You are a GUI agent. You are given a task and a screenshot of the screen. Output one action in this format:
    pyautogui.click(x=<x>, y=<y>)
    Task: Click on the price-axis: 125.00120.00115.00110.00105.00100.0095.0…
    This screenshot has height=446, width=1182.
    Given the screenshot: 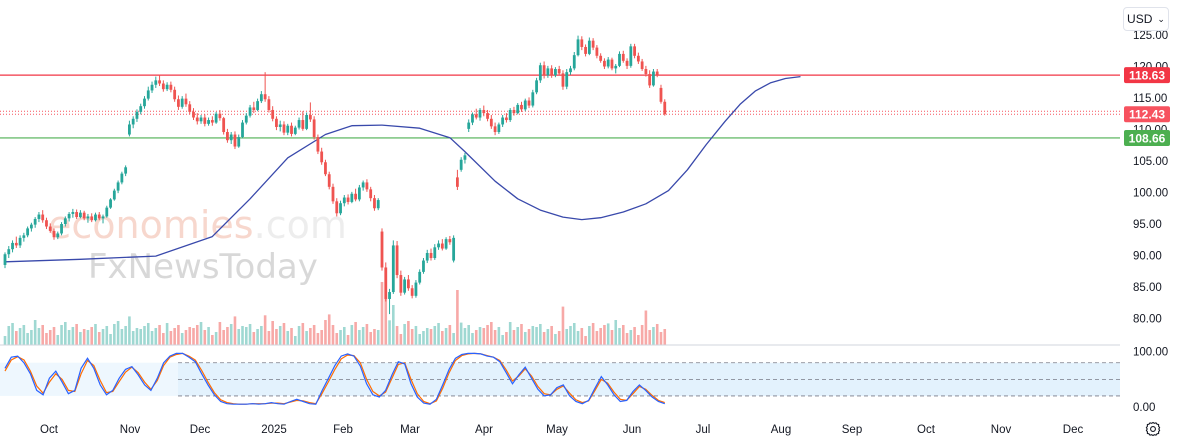 What is the action you would take?
    pyautogui.click(x=1150, y=222)
    